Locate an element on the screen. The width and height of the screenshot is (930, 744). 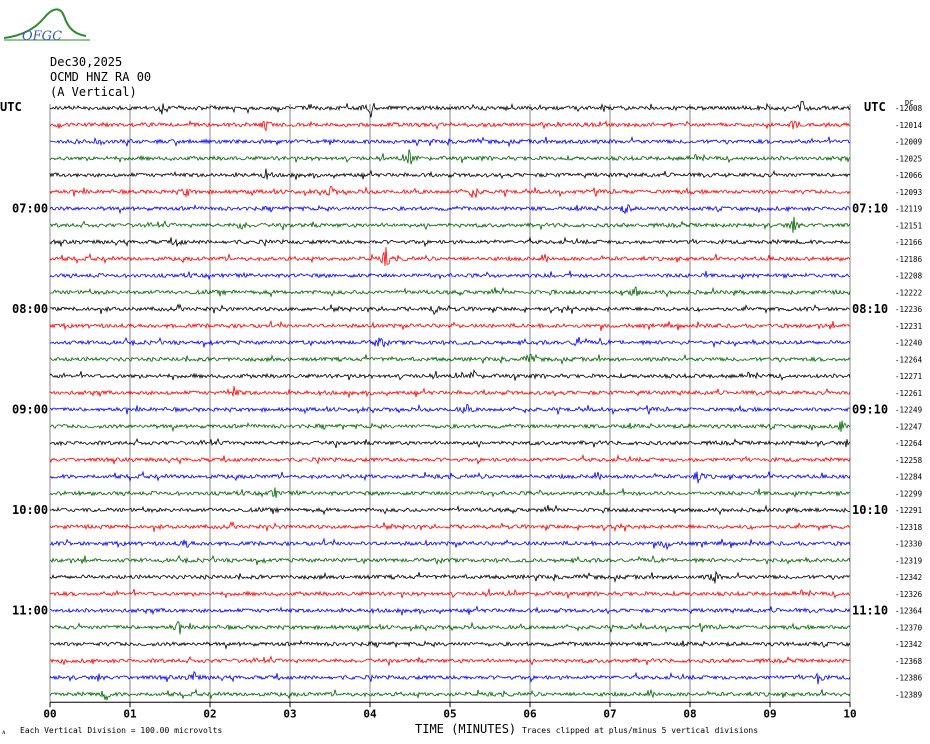
dc-label: DC is located at coordinates (909, 103).